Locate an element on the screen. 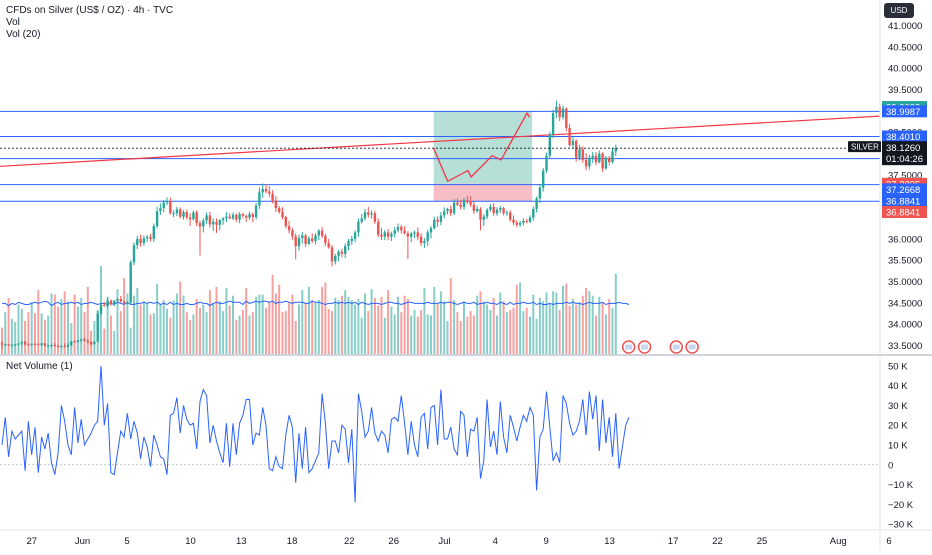 The image size is (932, 555). currency-badge: USD is located at coordinates (899, 10).